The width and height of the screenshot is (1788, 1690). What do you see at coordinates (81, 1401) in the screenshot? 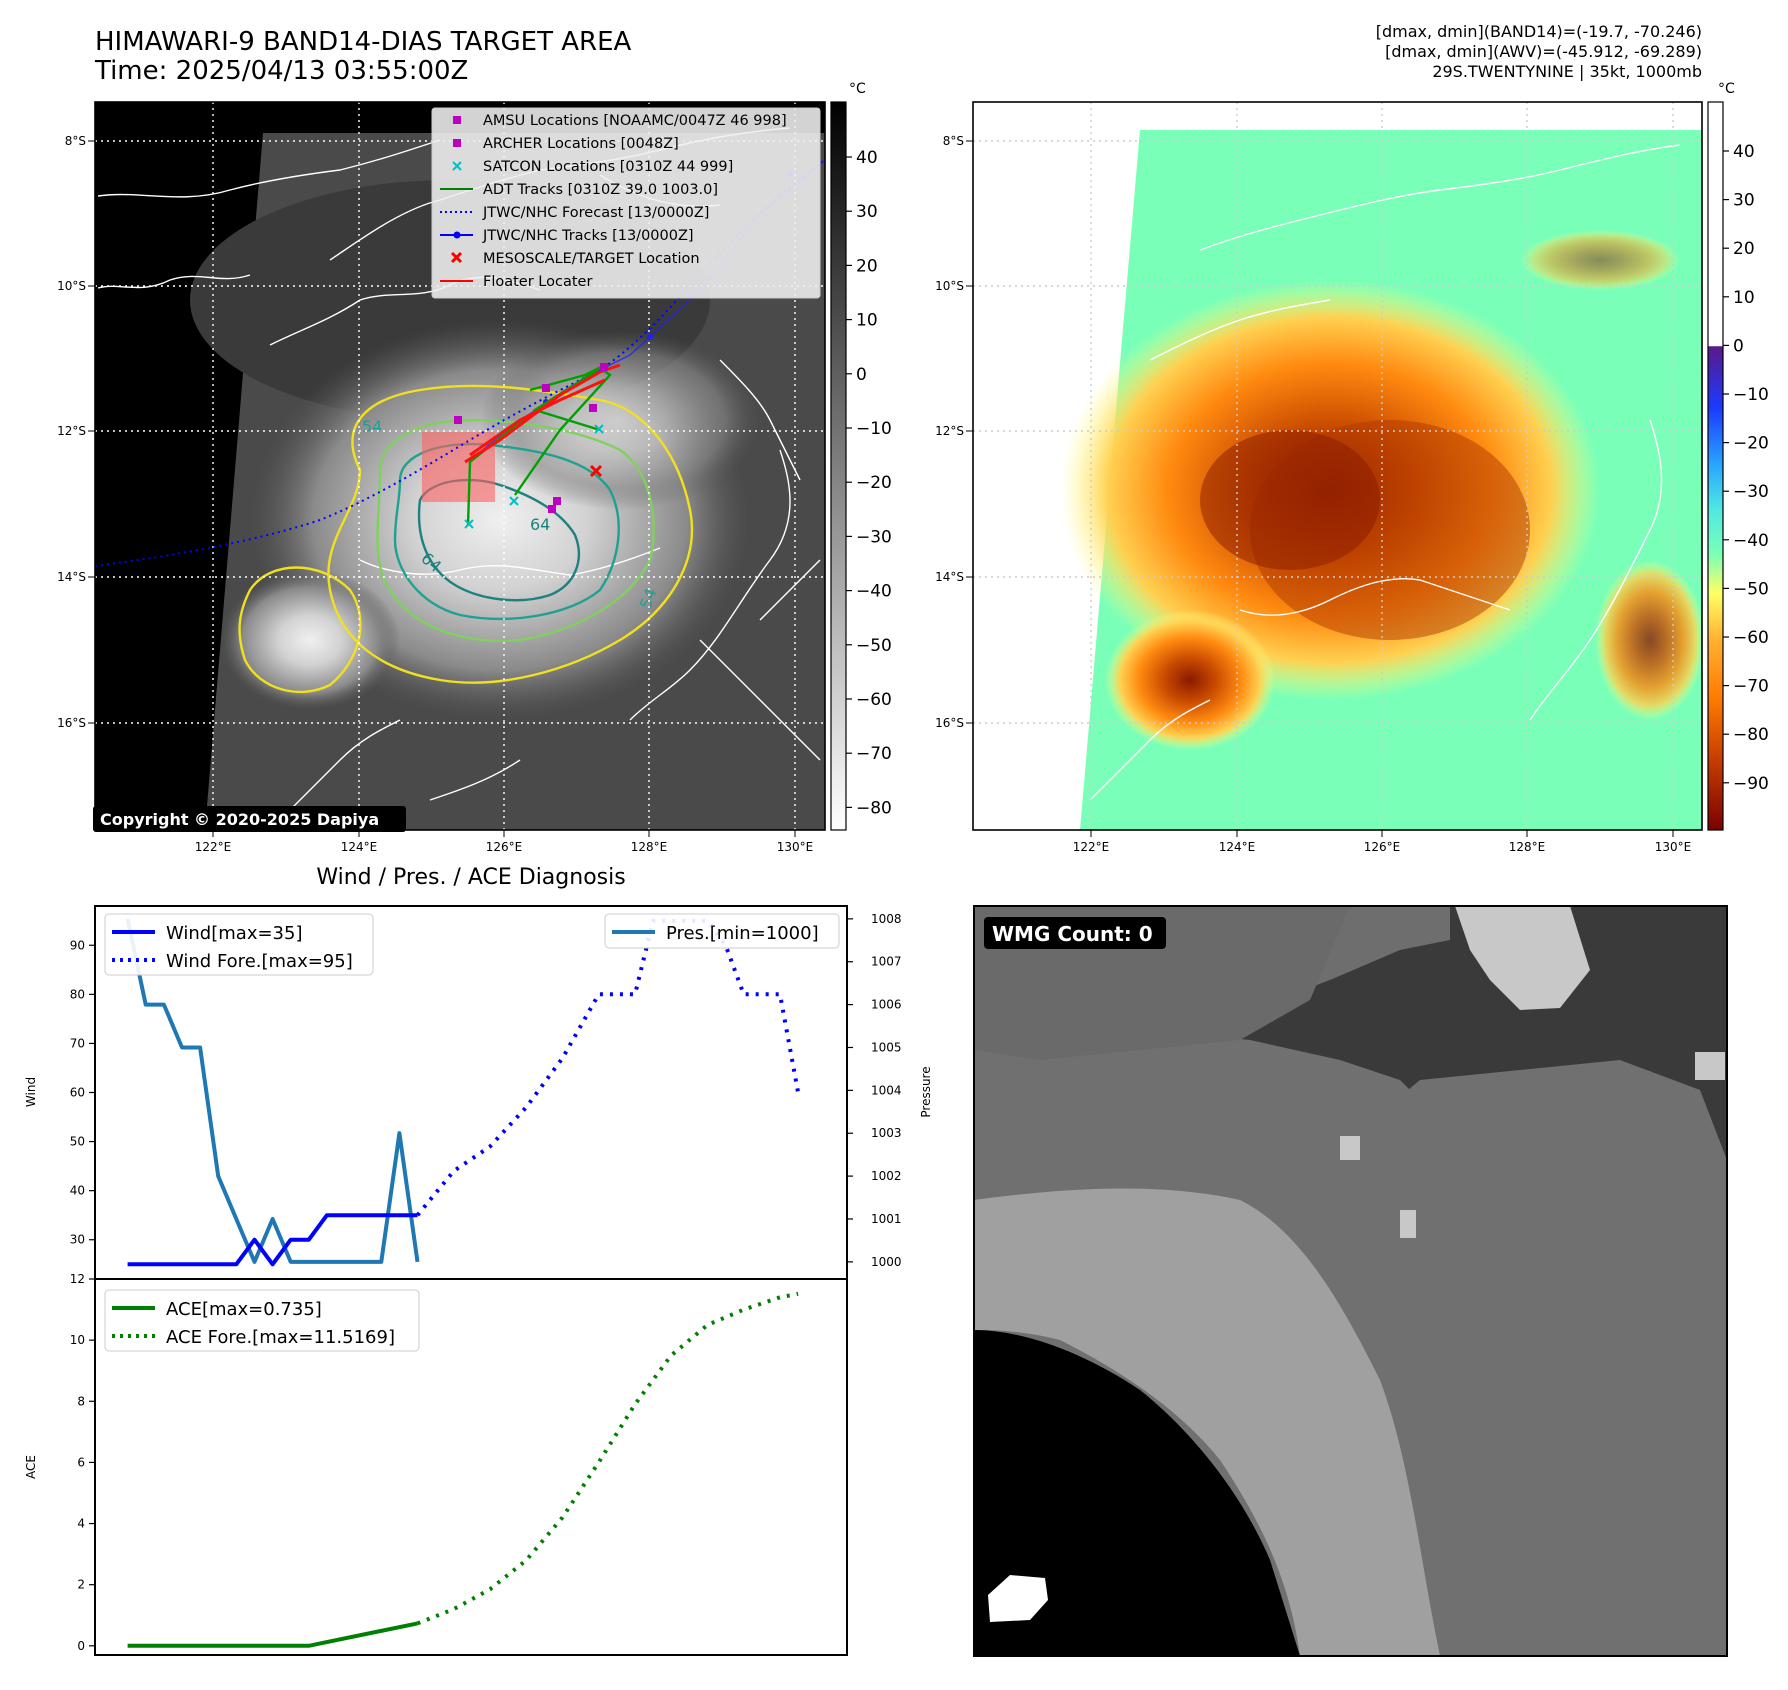
I see `ace-tick: 8` at bounding box center [81, 1401].